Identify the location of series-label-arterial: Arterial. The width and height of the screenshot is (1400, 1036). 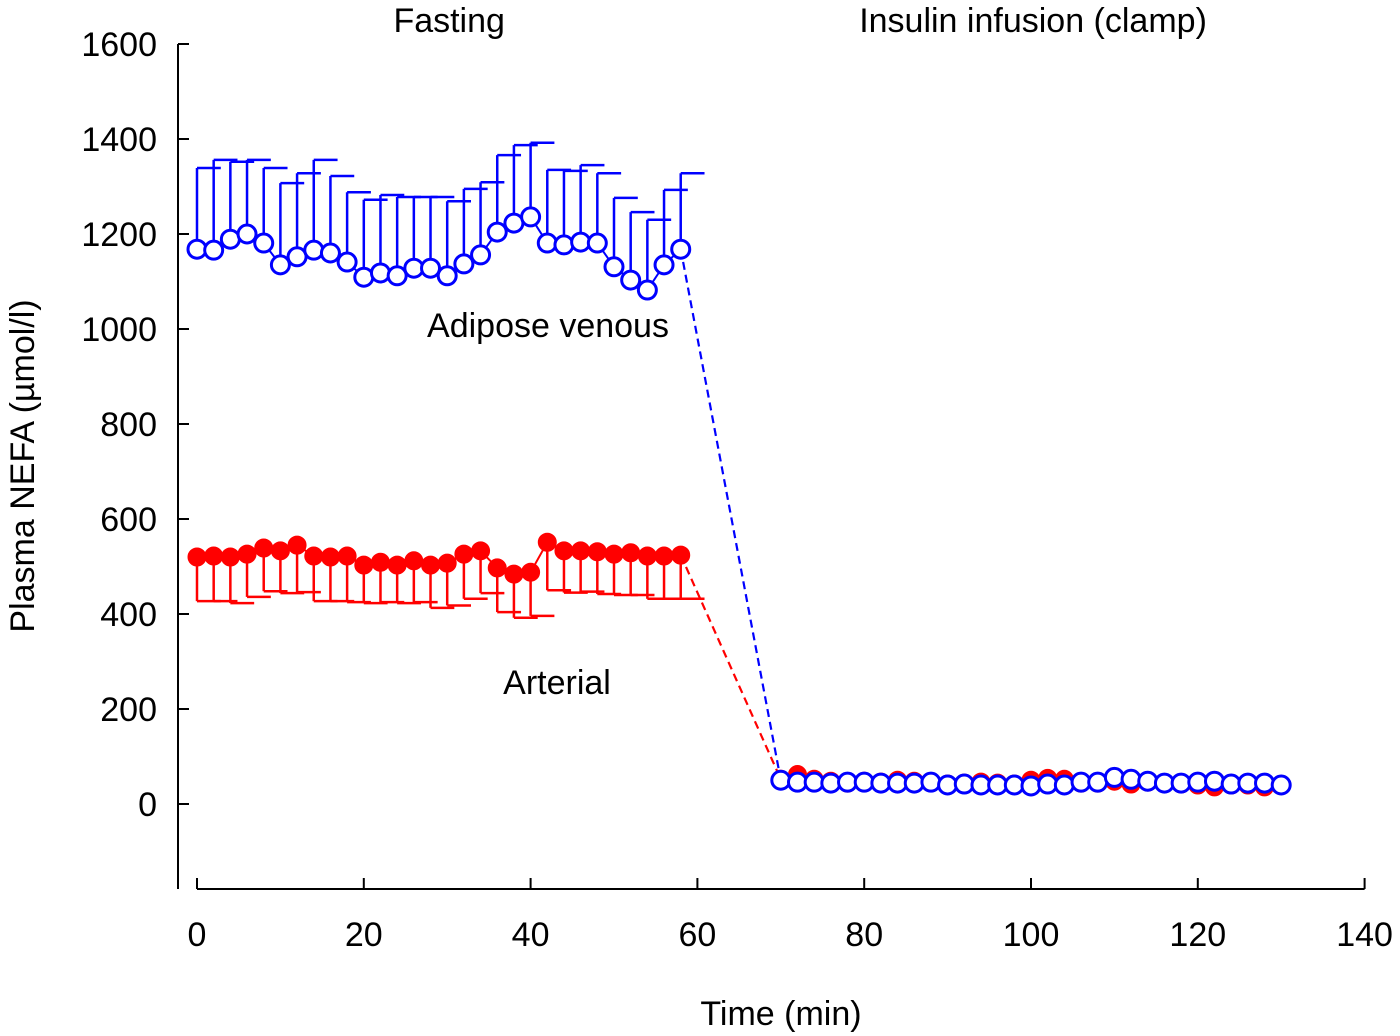
(557, 683).